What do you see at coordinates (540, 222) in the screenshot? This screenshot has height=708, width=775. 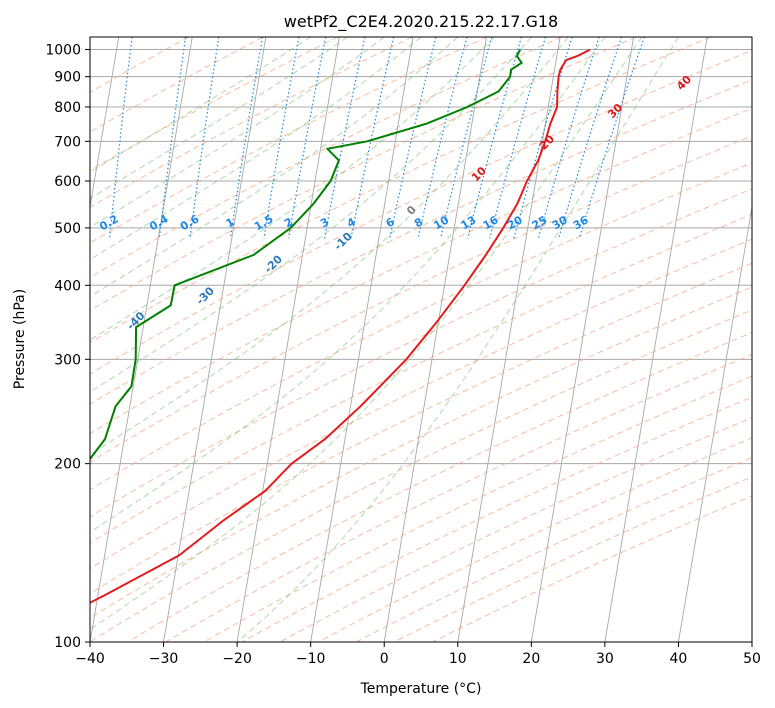 I see `mixing-ratio-label: 25` at bounding box center [540, 222].